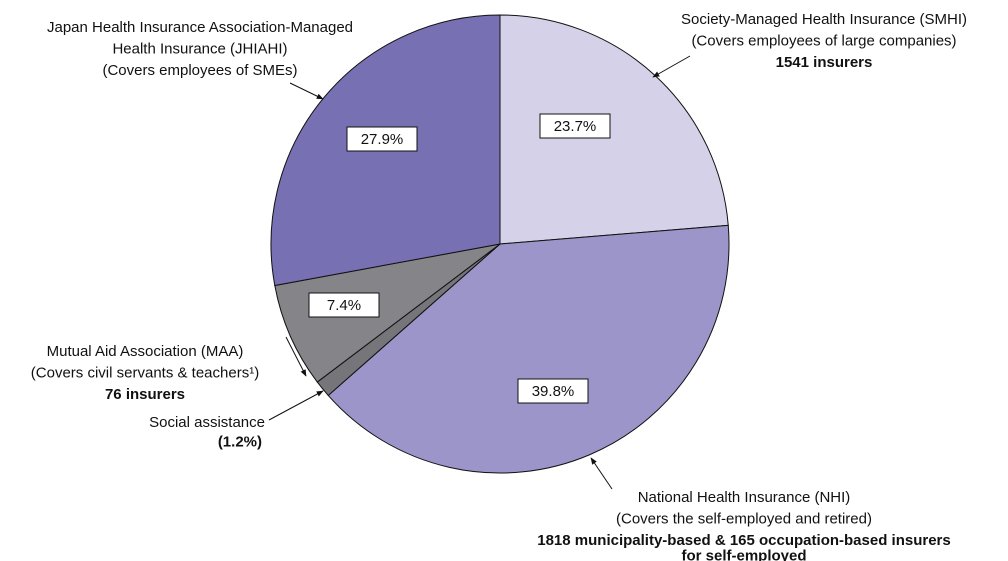 The height and width of the screenshot is (561, 1008). What do you see at coordinates (199, 48) in the screenshot?
I see `slice-label: Health Insurance (JHIAHI)` at bounding box center [199, 48].